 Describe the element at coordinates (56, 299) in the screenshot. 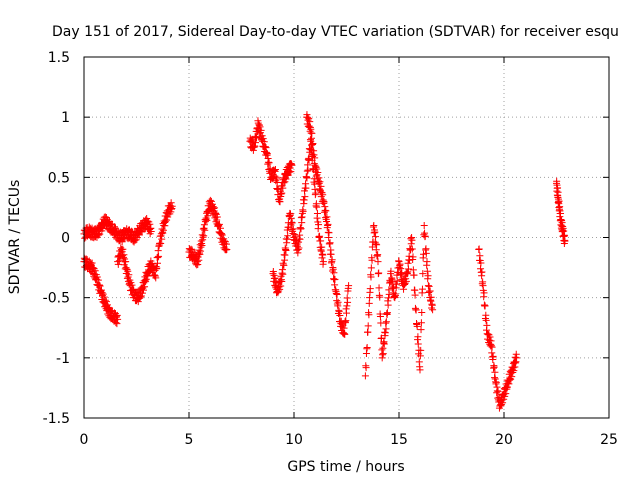

I see `y-tick-label: -0.5` at that location.